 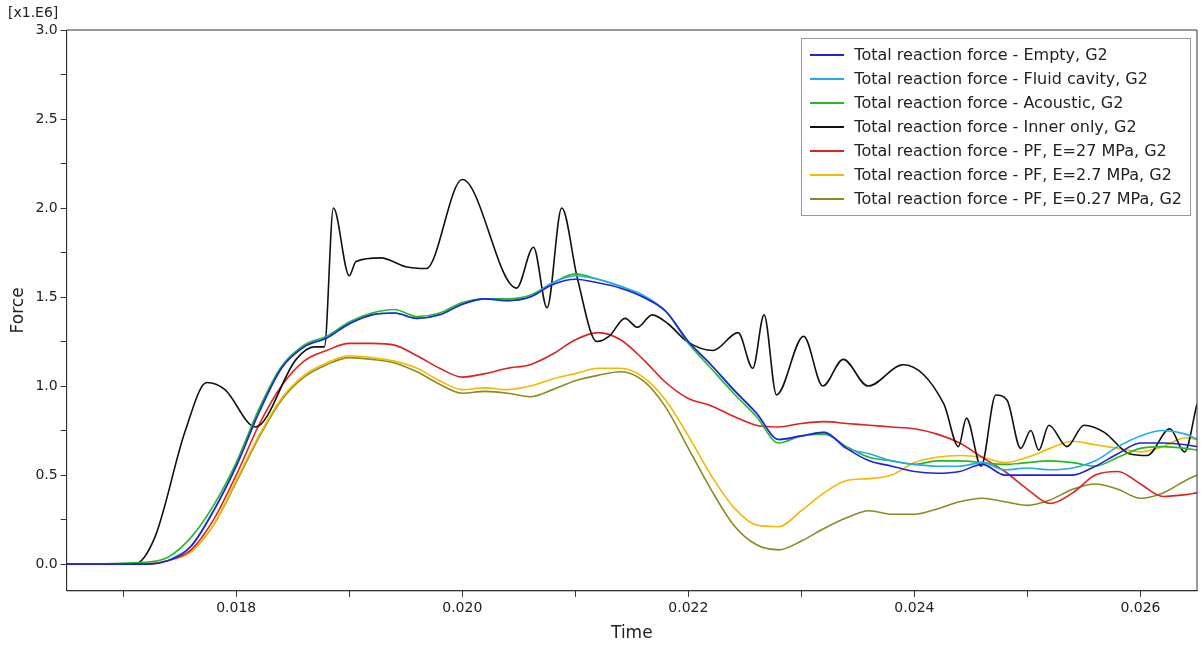 I want to click on legend-label: Total reaction force - Fluid cavity, G2, so click(x=1001, y=79).